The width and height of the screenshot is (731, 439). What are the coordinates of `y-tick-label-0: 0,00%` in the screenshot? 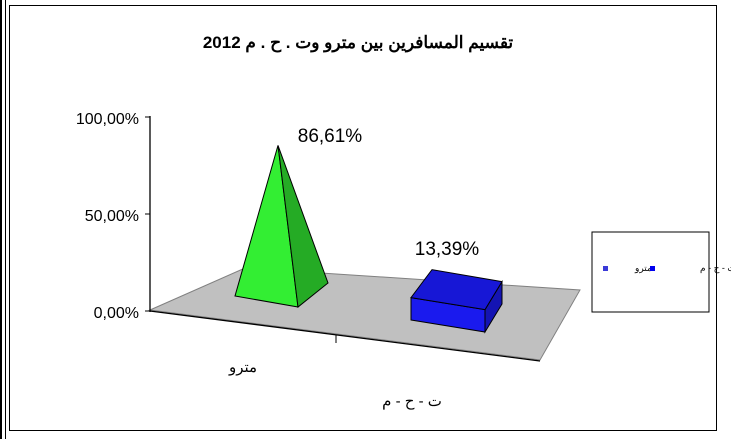 It's located at (116, 313).